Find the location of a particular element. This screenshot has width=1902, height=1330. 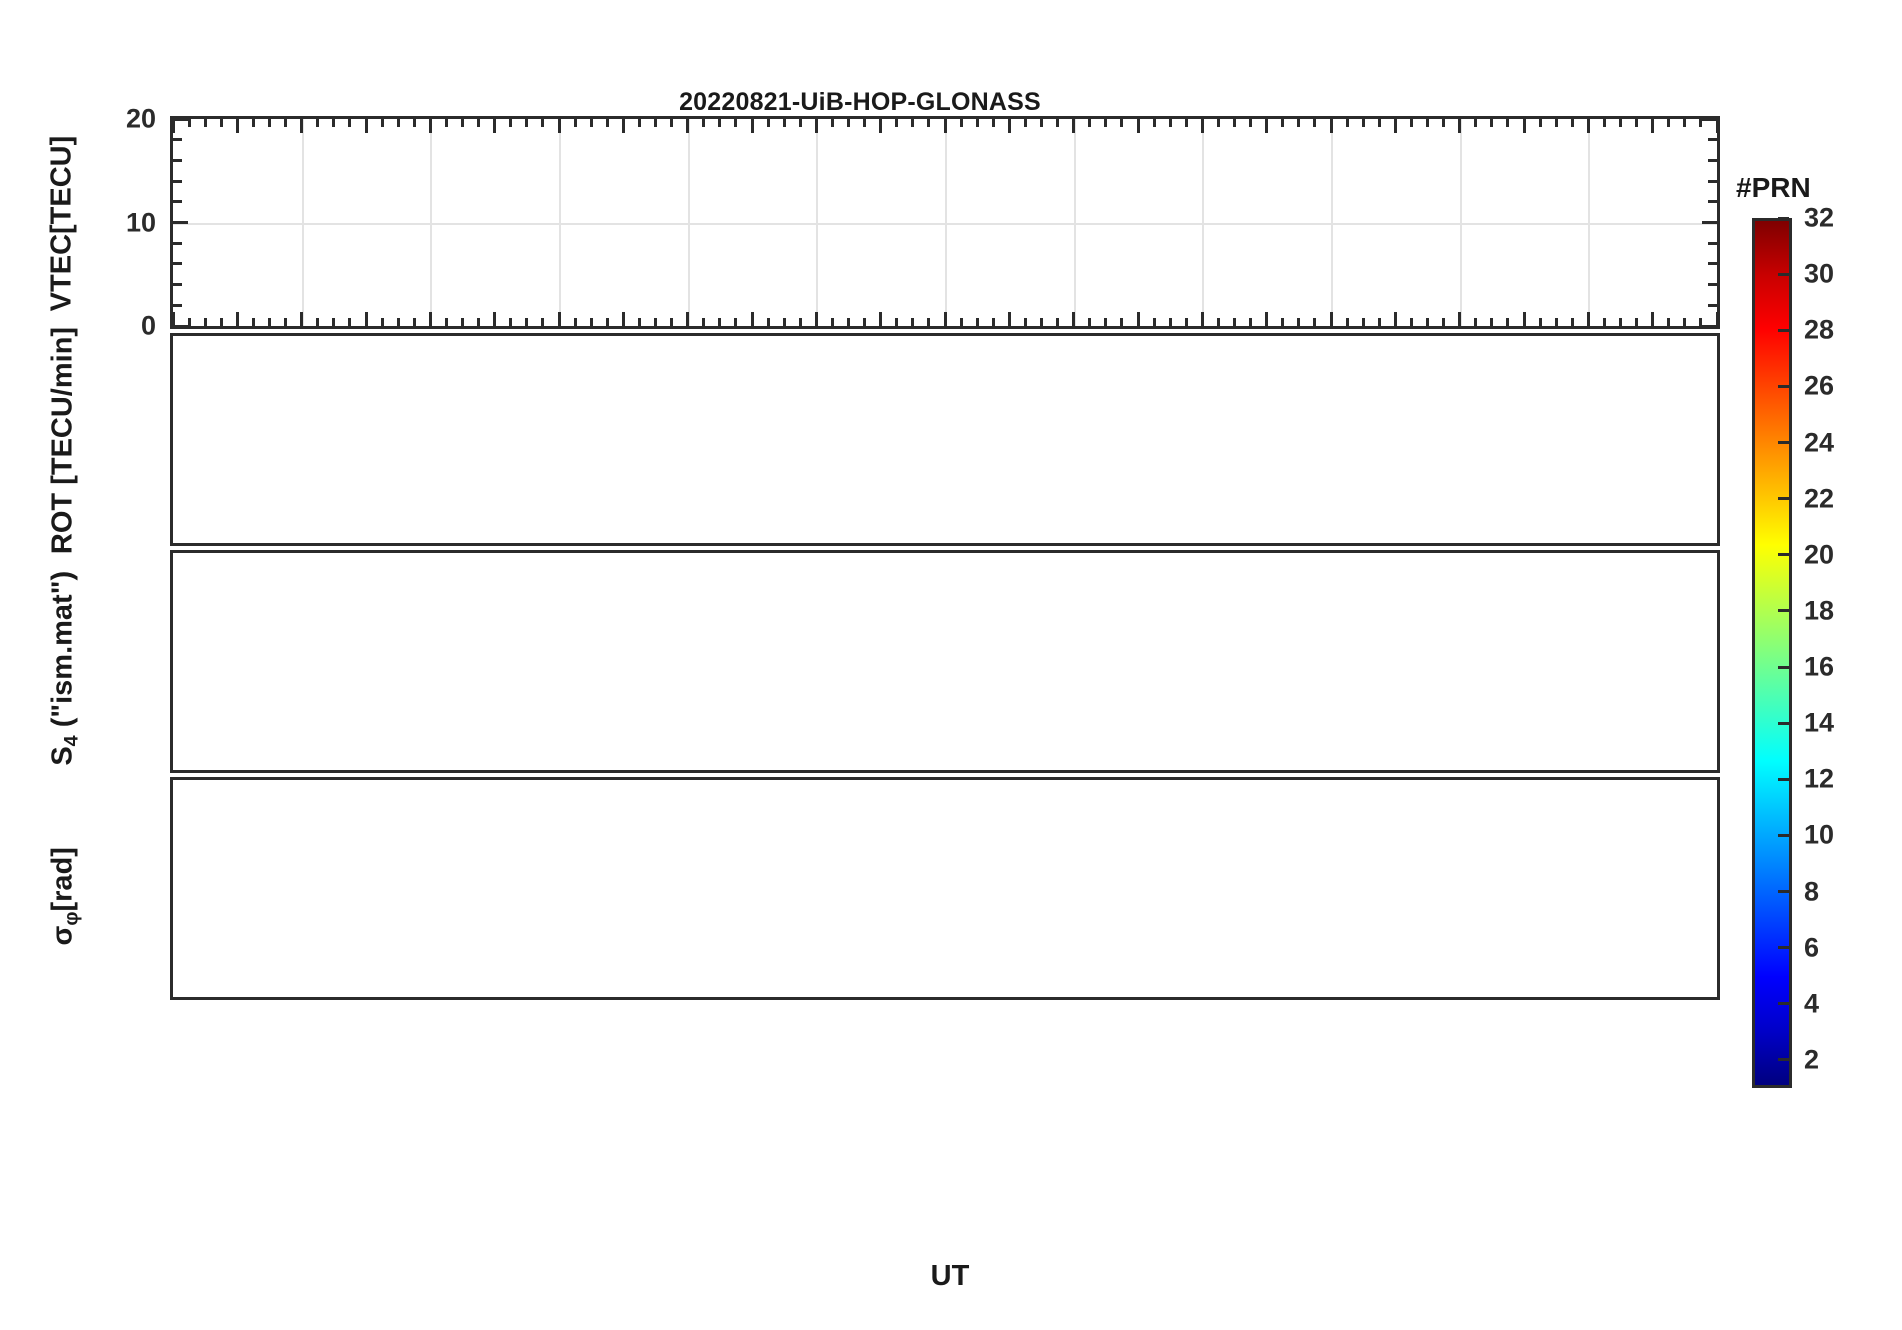

colorbar-gradient is located at coordinates (1772, 653).